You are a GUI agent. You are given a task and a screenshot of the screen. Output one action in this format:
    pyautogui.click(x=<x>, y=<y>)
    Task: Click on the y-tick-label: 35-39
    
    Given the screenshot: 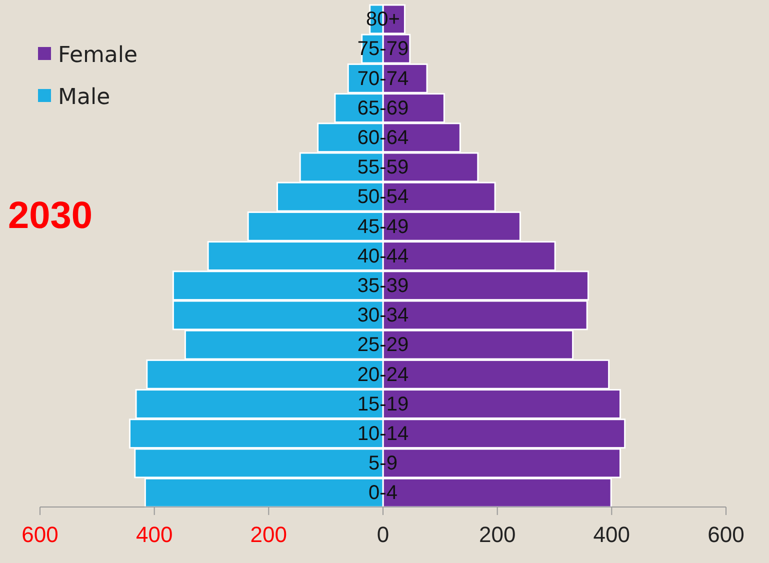 What is the action you would take?
    pyautogui.click(x=383, y=286)
    